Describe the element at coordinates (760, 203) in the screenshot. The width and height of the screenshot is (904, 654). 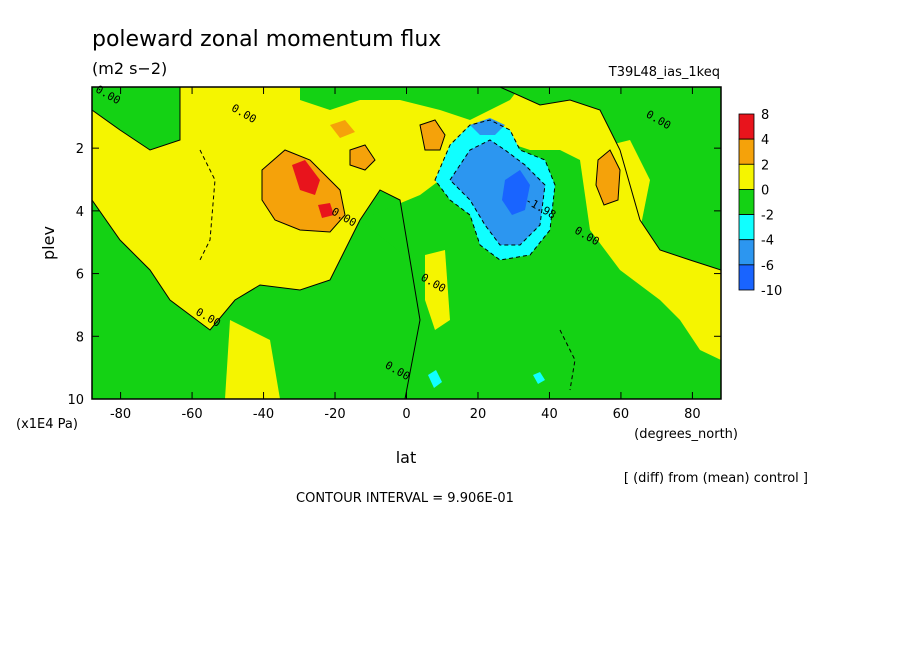
I see `colorbar: 8 4 2 0 -2 -4 -6 -10` at that location.